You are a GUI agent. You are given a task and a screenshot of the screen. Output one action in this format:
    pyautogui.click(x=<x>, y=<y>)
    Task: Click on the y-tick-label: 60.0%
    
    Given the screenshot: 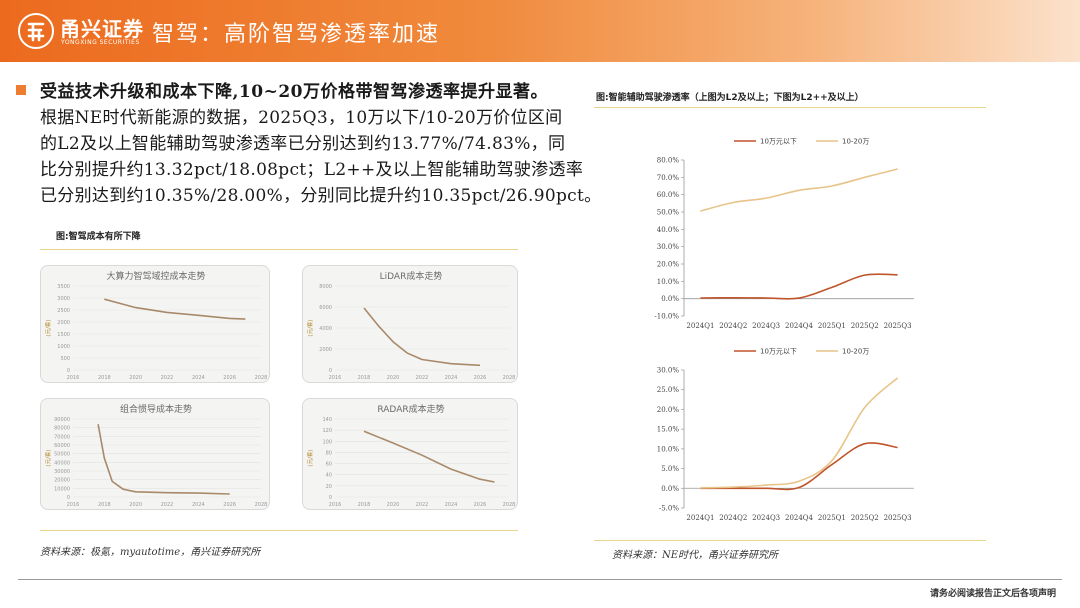 What is the action you would take?
    pyautogui.click(x=668, y=195)
    